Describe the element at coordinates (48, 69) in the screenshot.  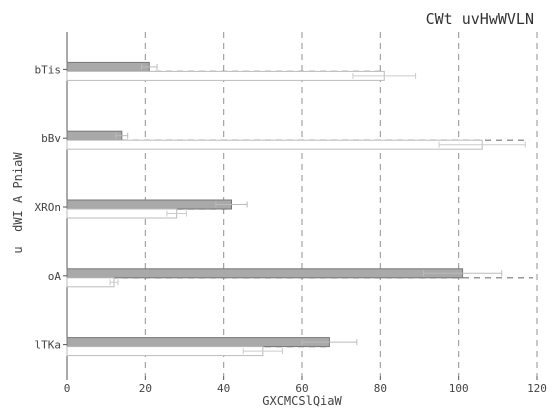
I see `y-tick-label: bTis` at that location.